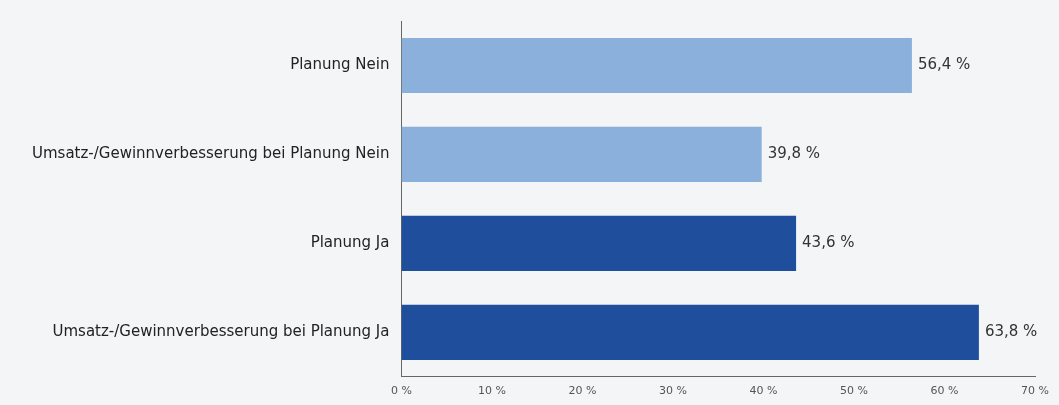 The width and height of the screenshot is (1059, 405). What do you see at coordinates (673, 391) in the screenshot?
I see `x-tick-label: 30 %` at bounding box center [673, 391].